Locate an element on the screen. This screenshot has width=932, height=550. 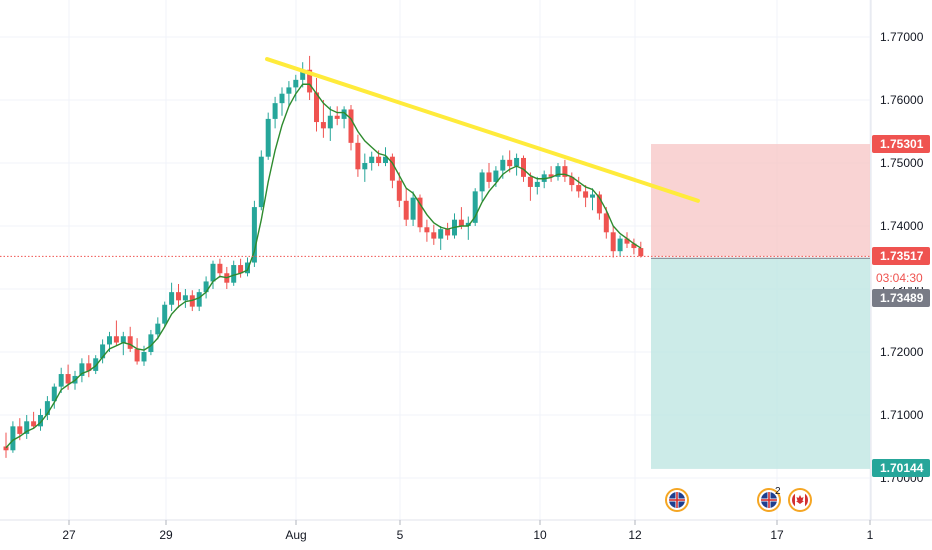
price-tick-label: 1.75000 is located at coordinates (902, 163).